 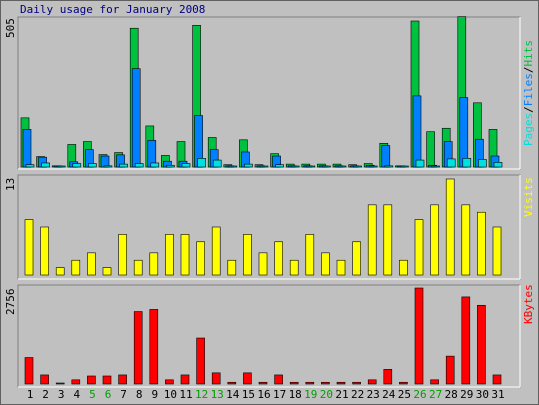 I want to click on day-label-16: 16, so click(x=263, y=394).